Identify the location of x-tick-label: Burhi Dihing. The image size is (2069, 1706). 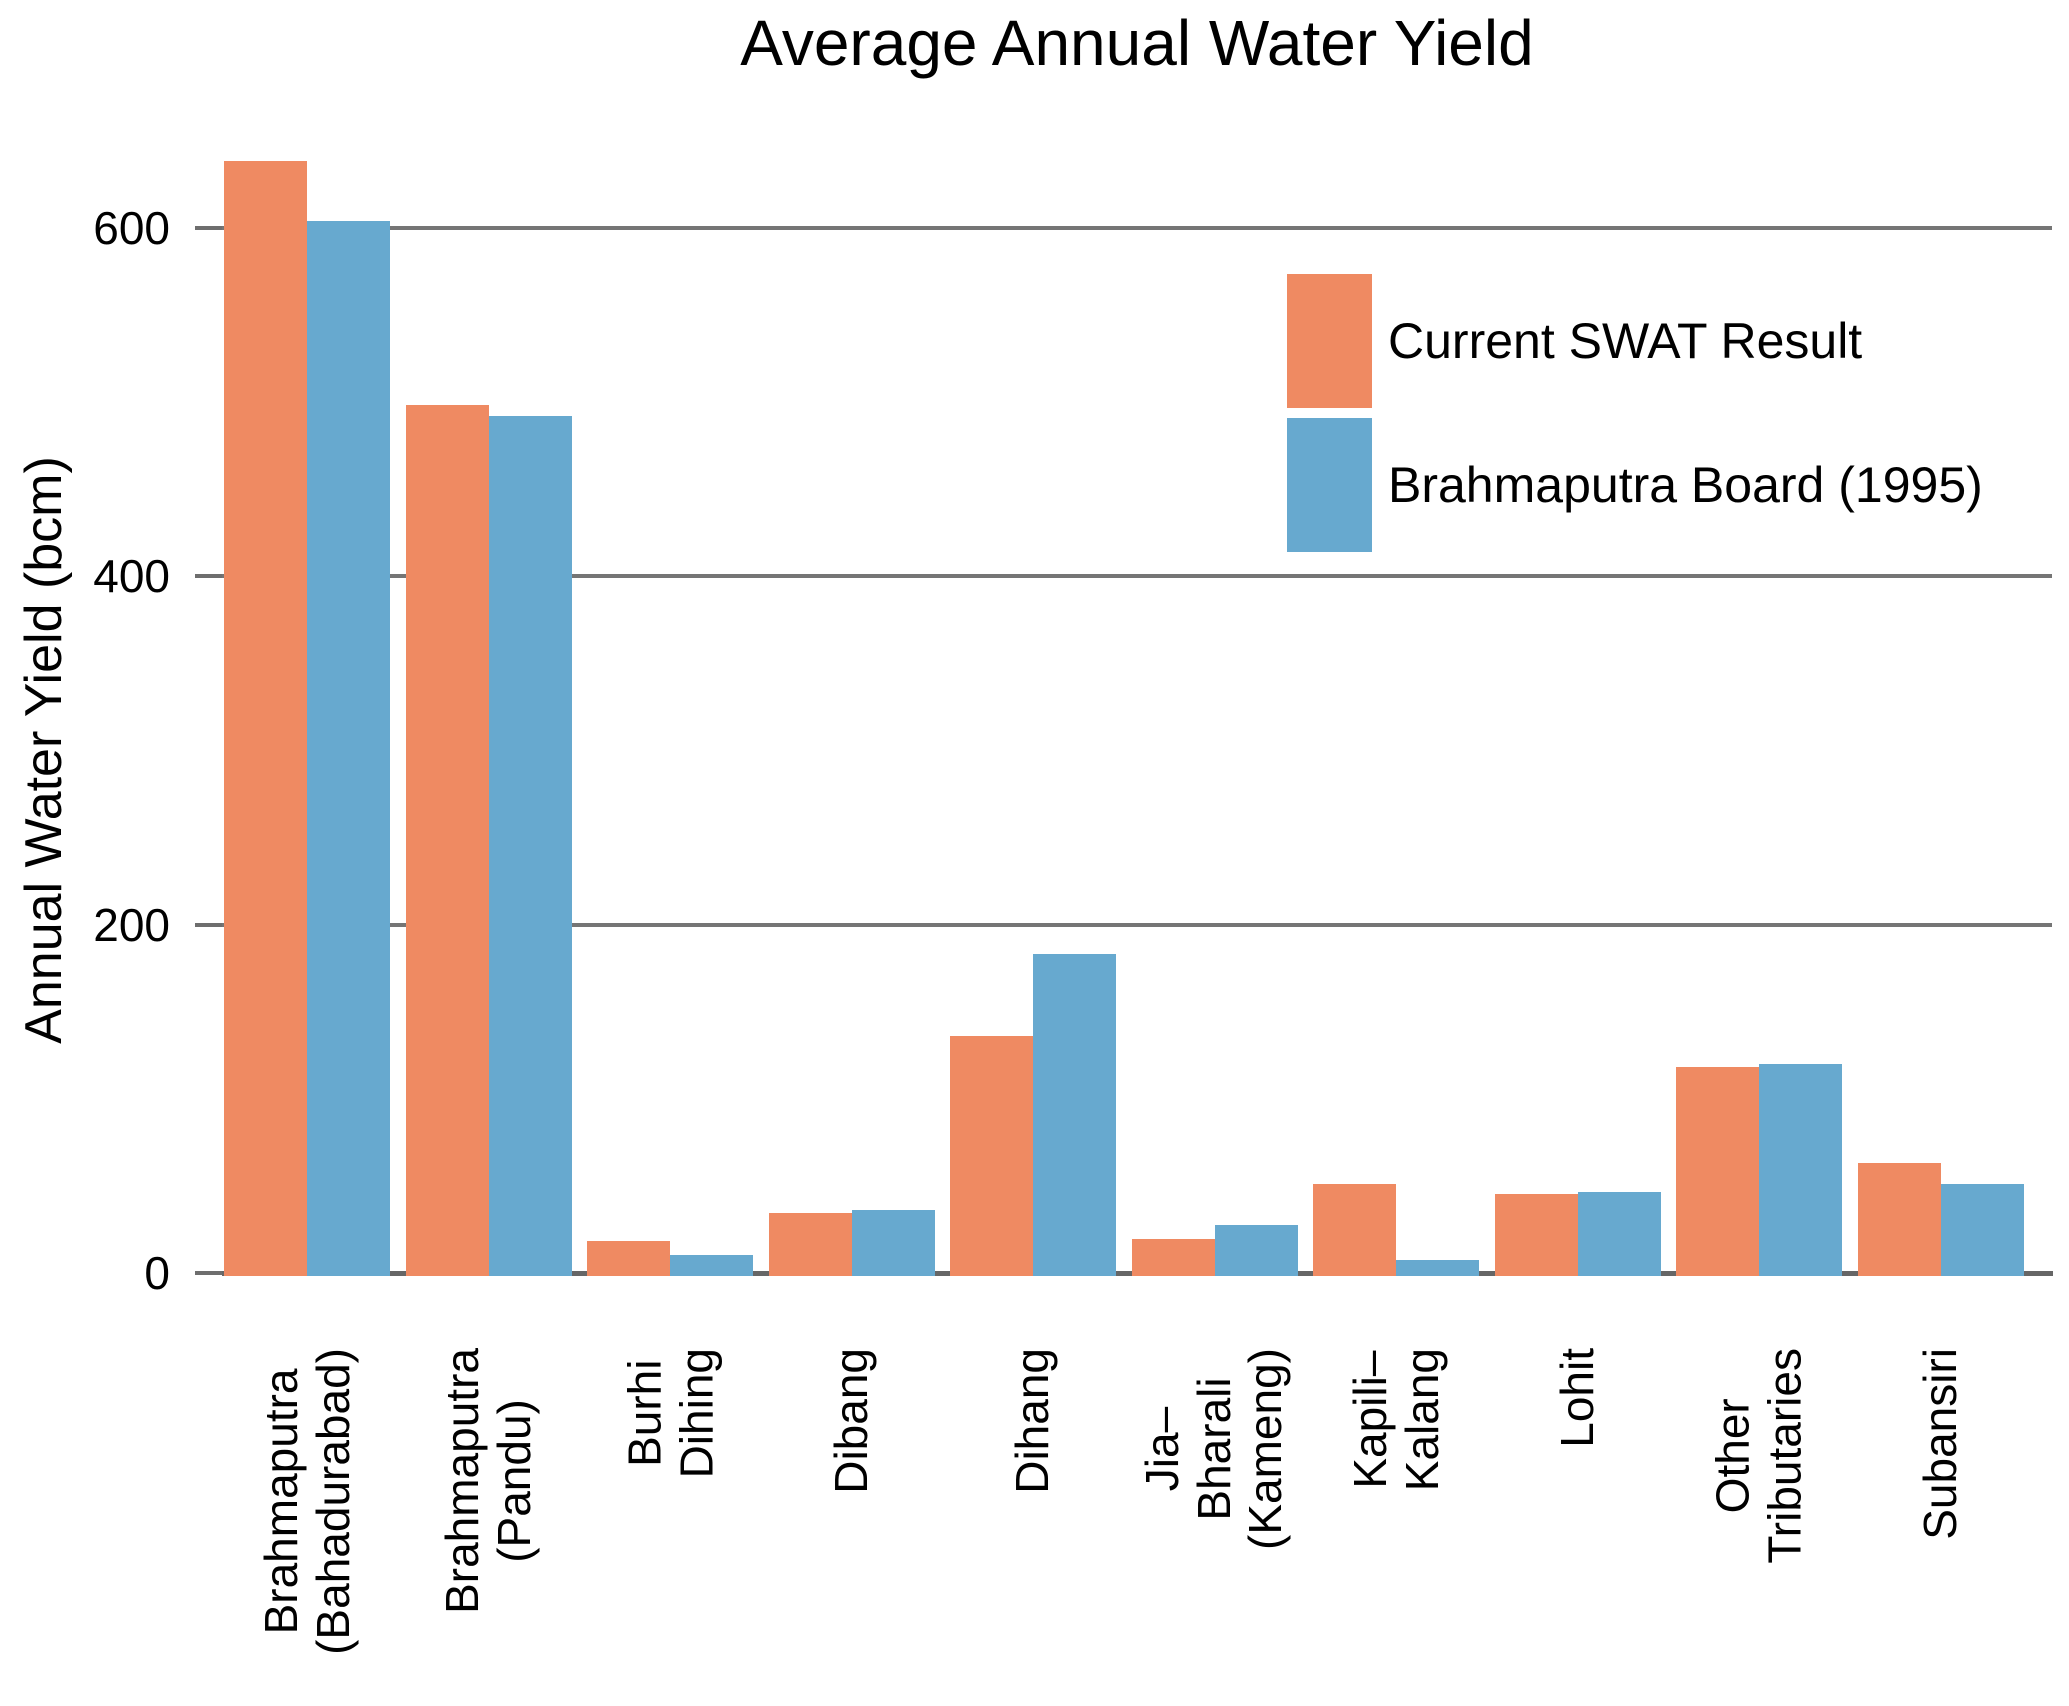
(669, 1413).